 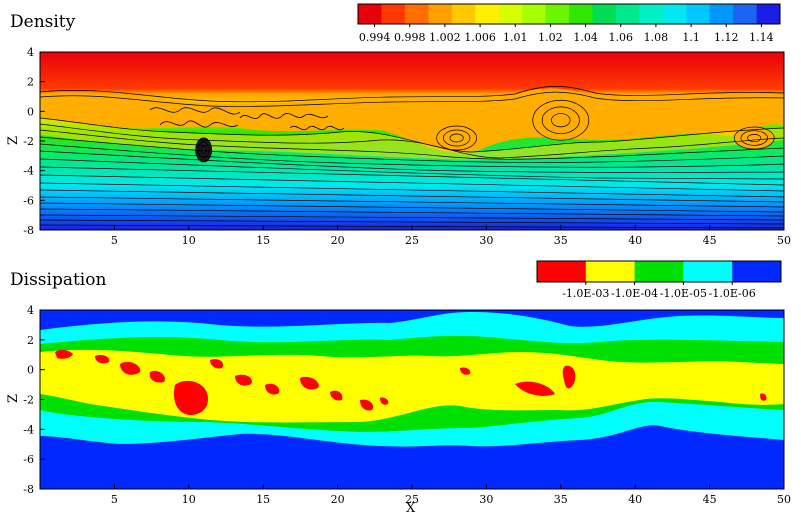 I want to click on density-mixing-layer, so click(x=412, y=120).